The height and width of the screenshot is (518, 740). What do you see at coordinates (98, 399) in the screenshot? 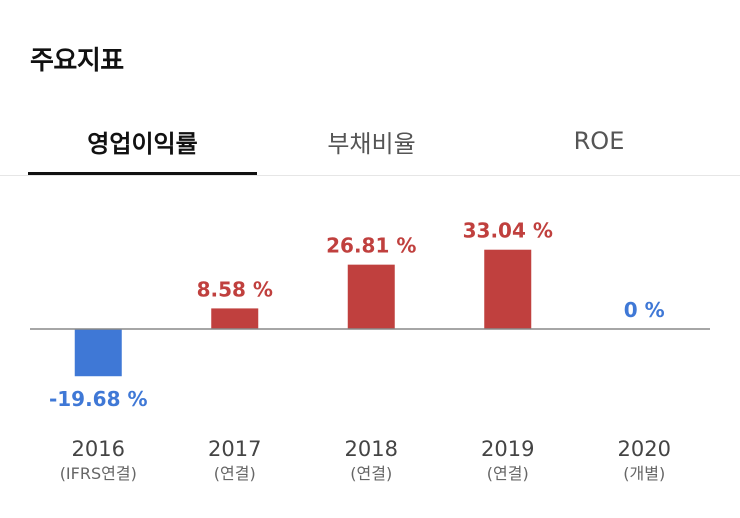
I see `value-label-2016: -19.68 %` at bounding box center [98, 399].